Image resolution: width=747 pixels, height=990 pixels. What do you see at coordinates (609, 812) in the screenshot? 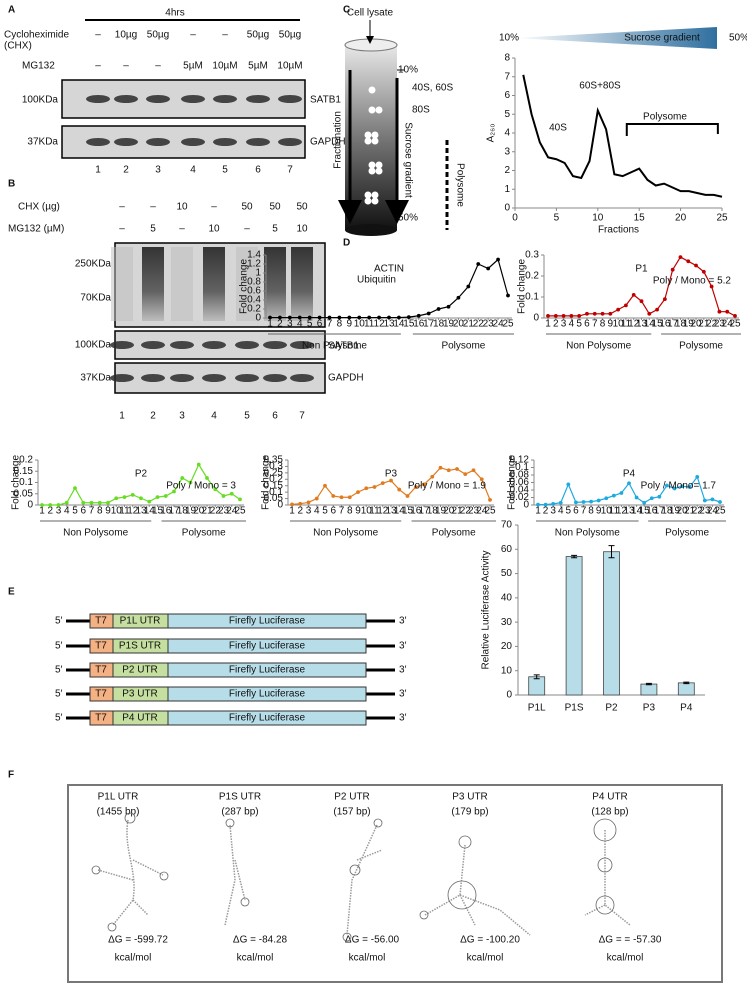
I see `structure-length: (128 bp)` at bounding box center [609, 812].